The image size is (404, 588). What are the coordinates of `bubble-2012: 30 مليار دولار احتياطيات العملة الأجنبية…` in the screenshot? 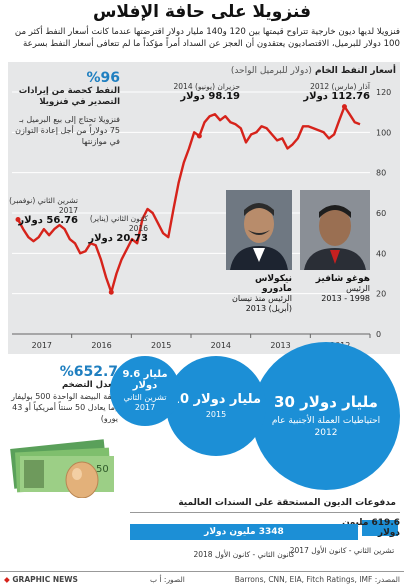 It's located at (326, 416).